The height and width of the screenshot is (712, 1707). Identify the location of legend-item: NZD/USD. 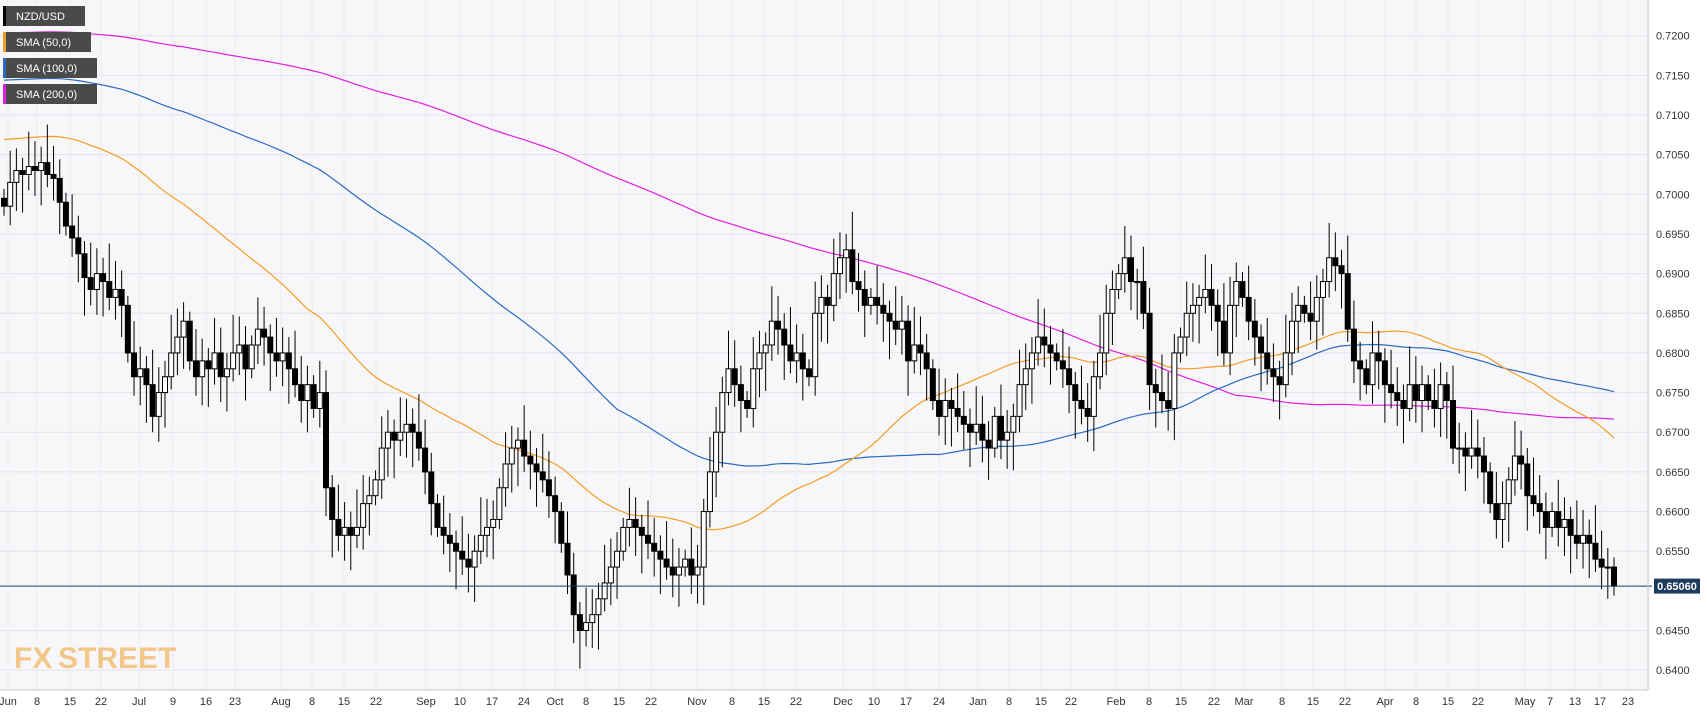
(44, 16).